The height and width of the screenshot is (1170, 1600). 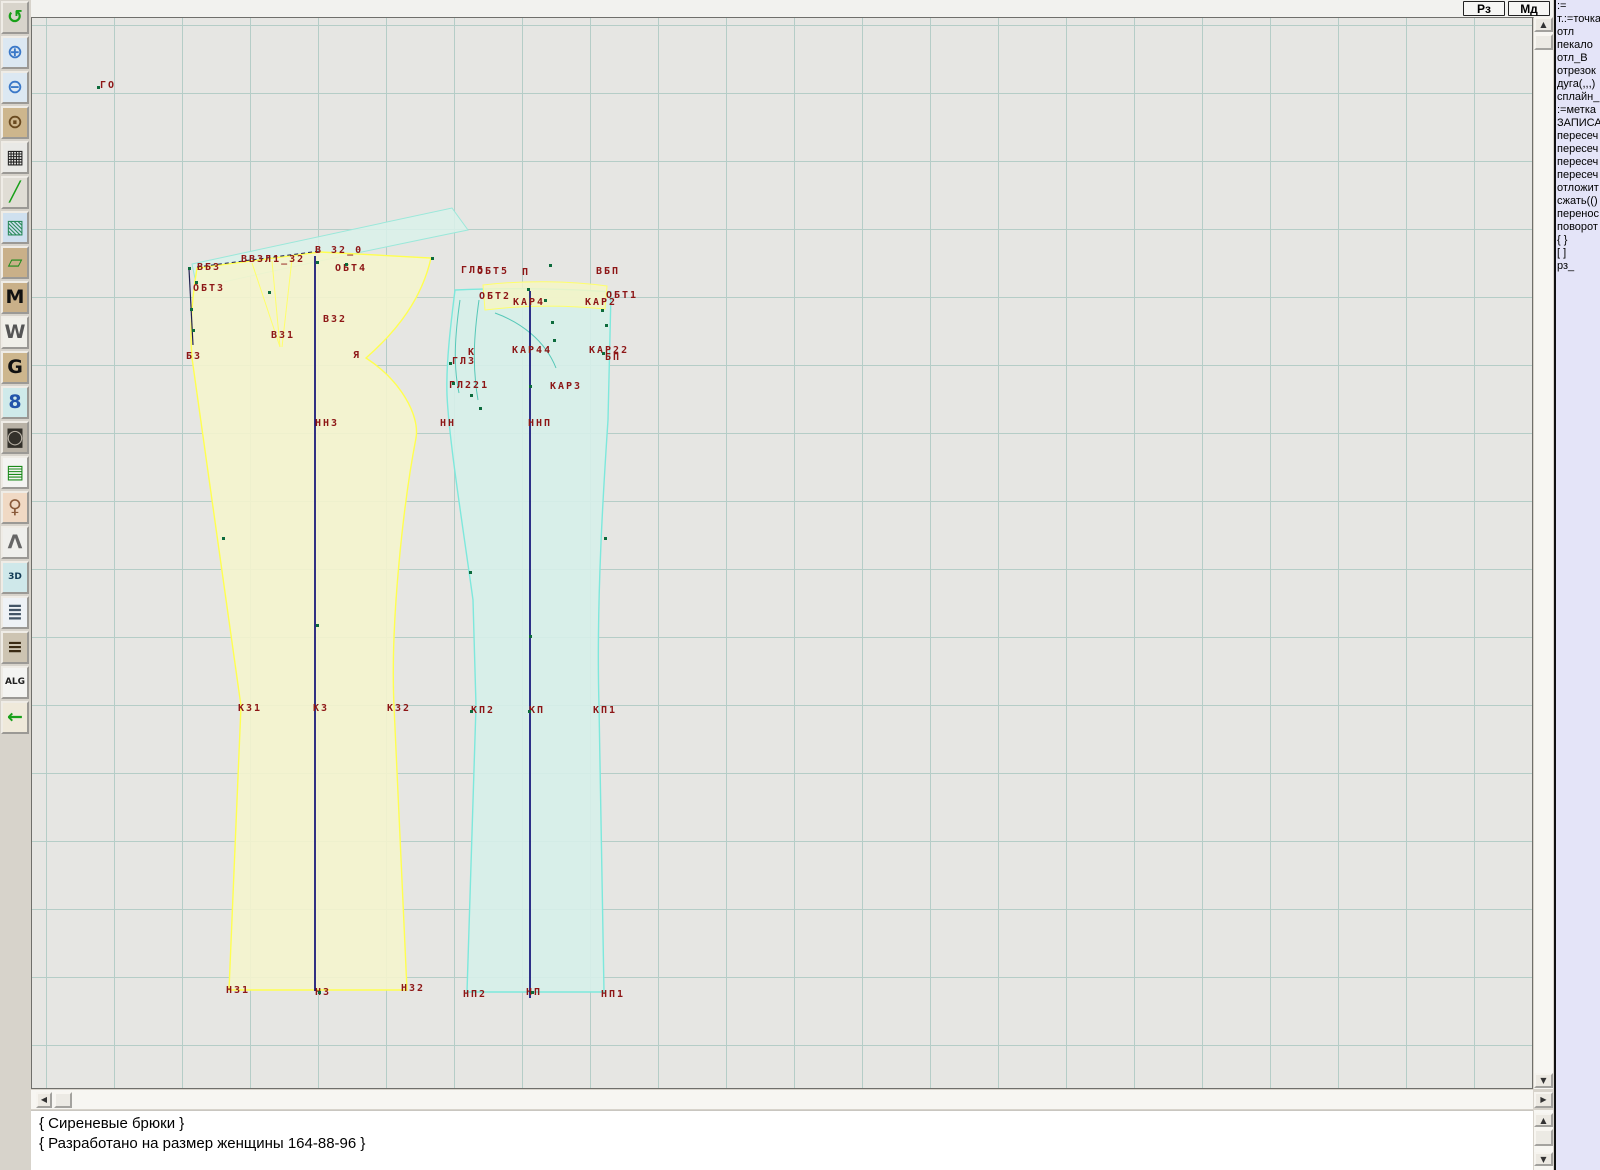 I want to click on zoom-in-icon: ⊕, so click(x=15, y=52).